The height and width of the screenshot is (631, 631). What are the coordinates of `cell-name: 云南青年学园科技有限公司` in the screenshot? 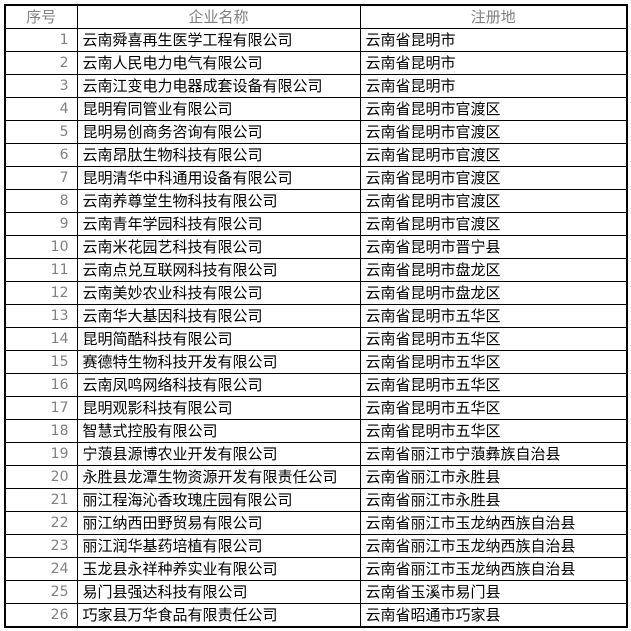 It's located at (218, 224).